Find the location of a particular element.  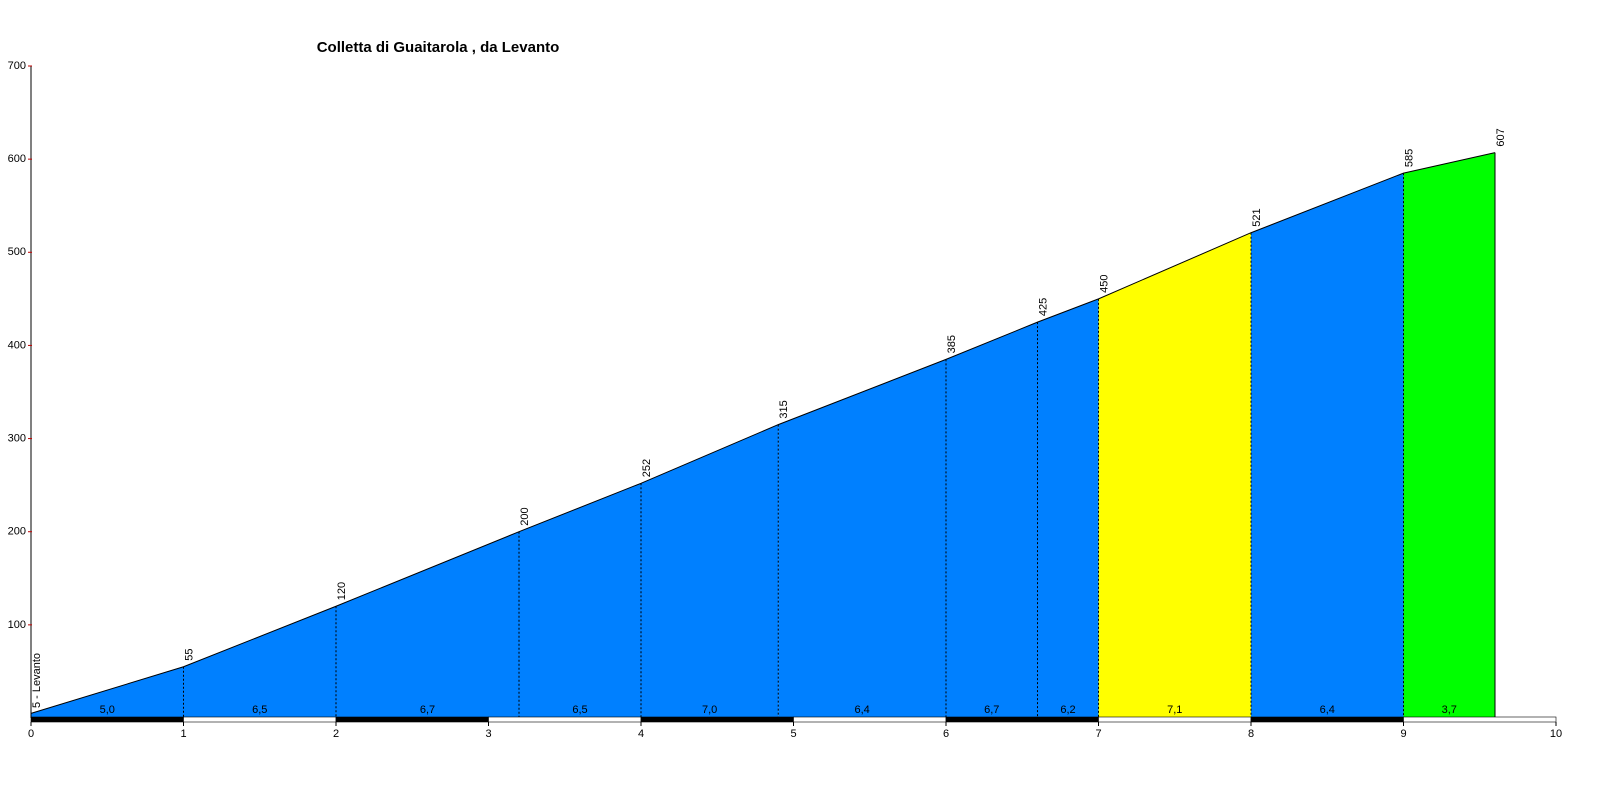

elevation-label: 55 is located at coordinates (189, 655).